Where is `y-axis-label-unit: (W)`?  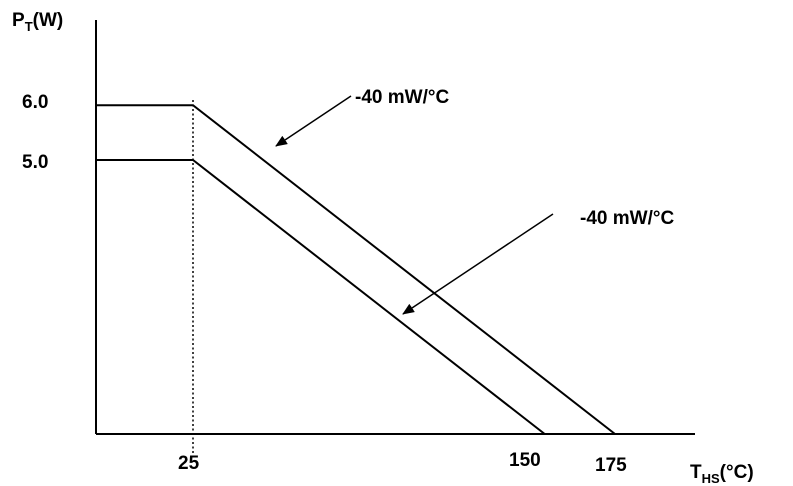
y-axis-label-unit: (W) is located at coordinates (48, 20).